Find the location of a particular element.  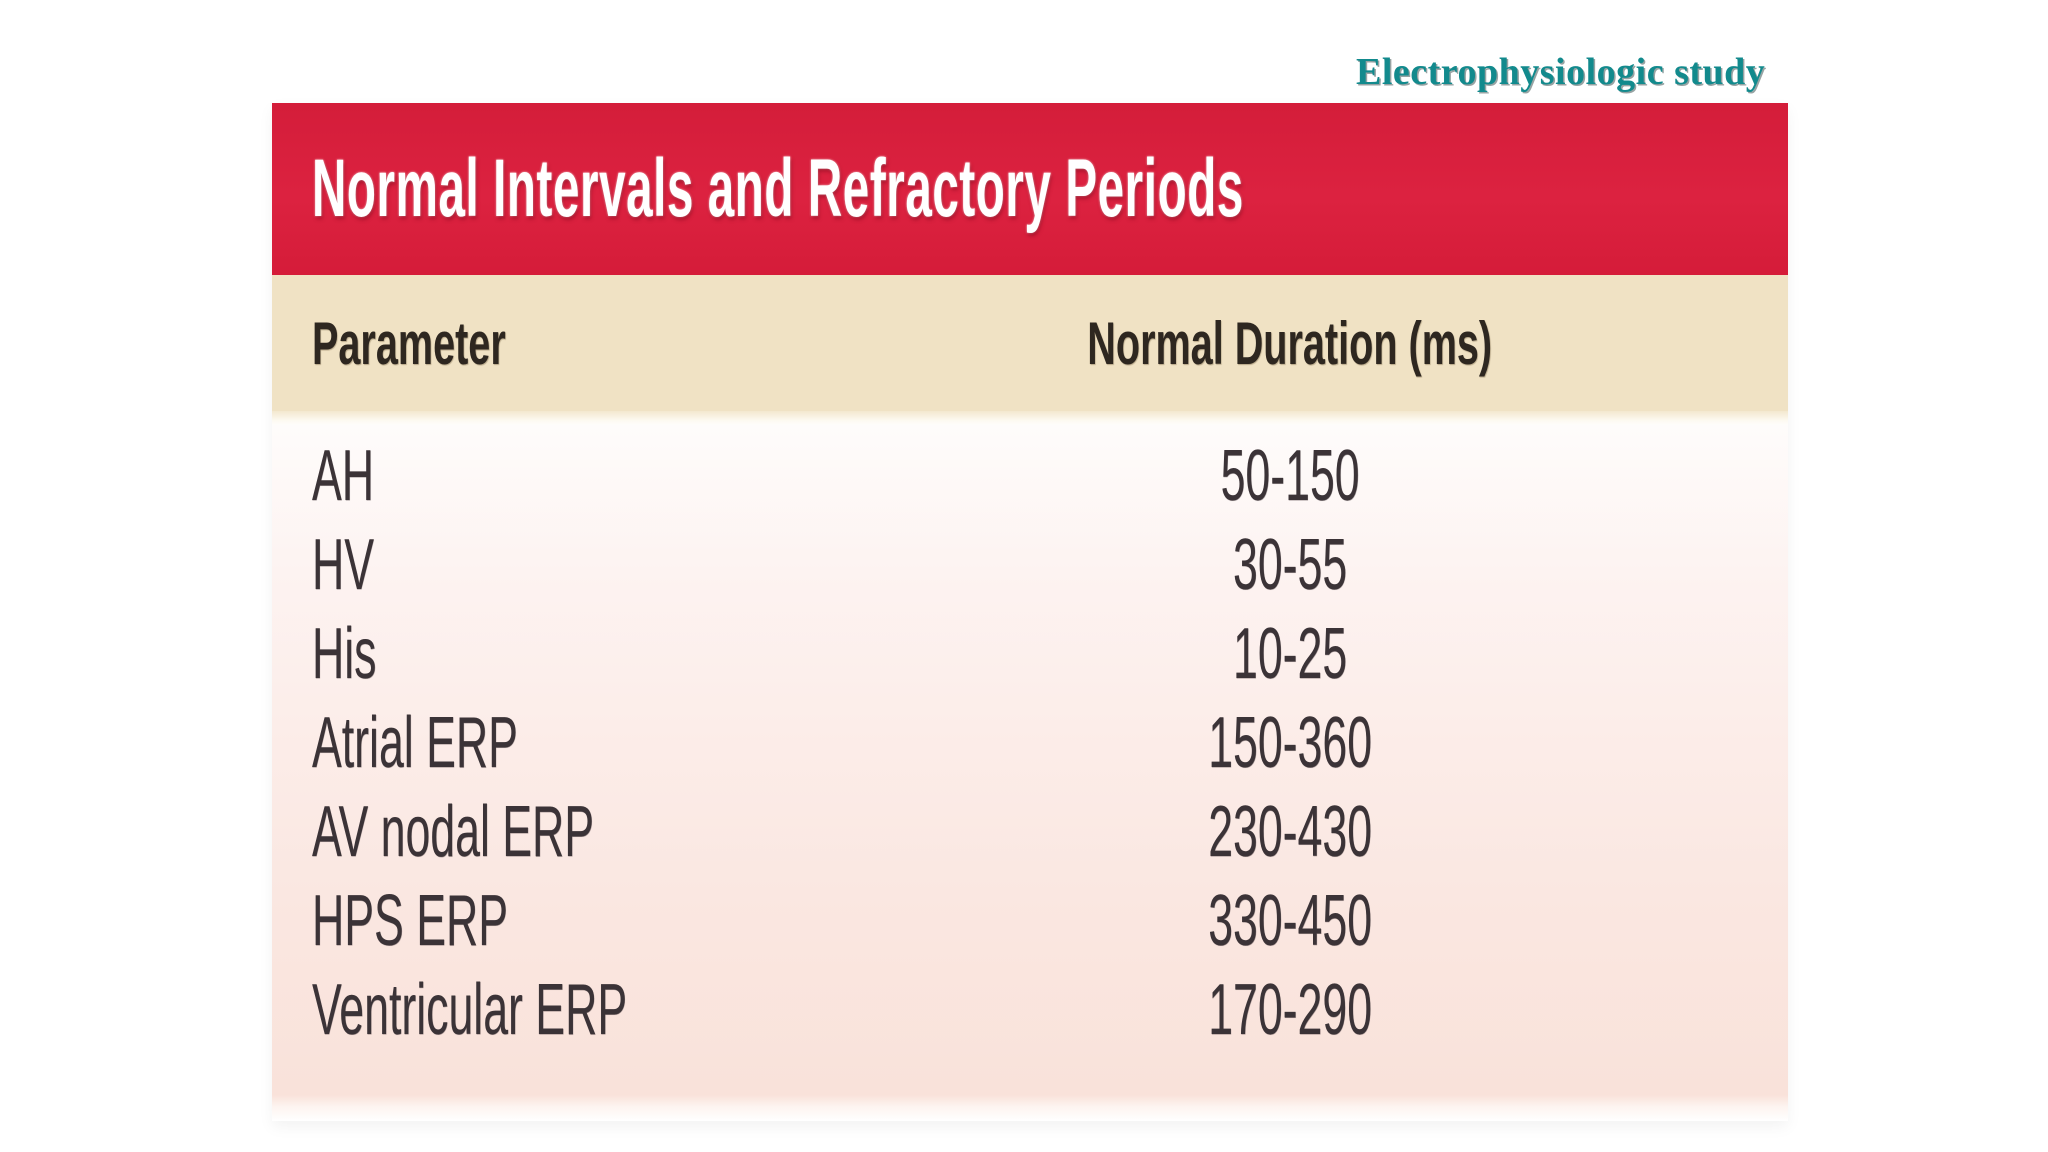

column-header-duration-cell: Normal Duration (ms) is located at coordinates (1290, 343).